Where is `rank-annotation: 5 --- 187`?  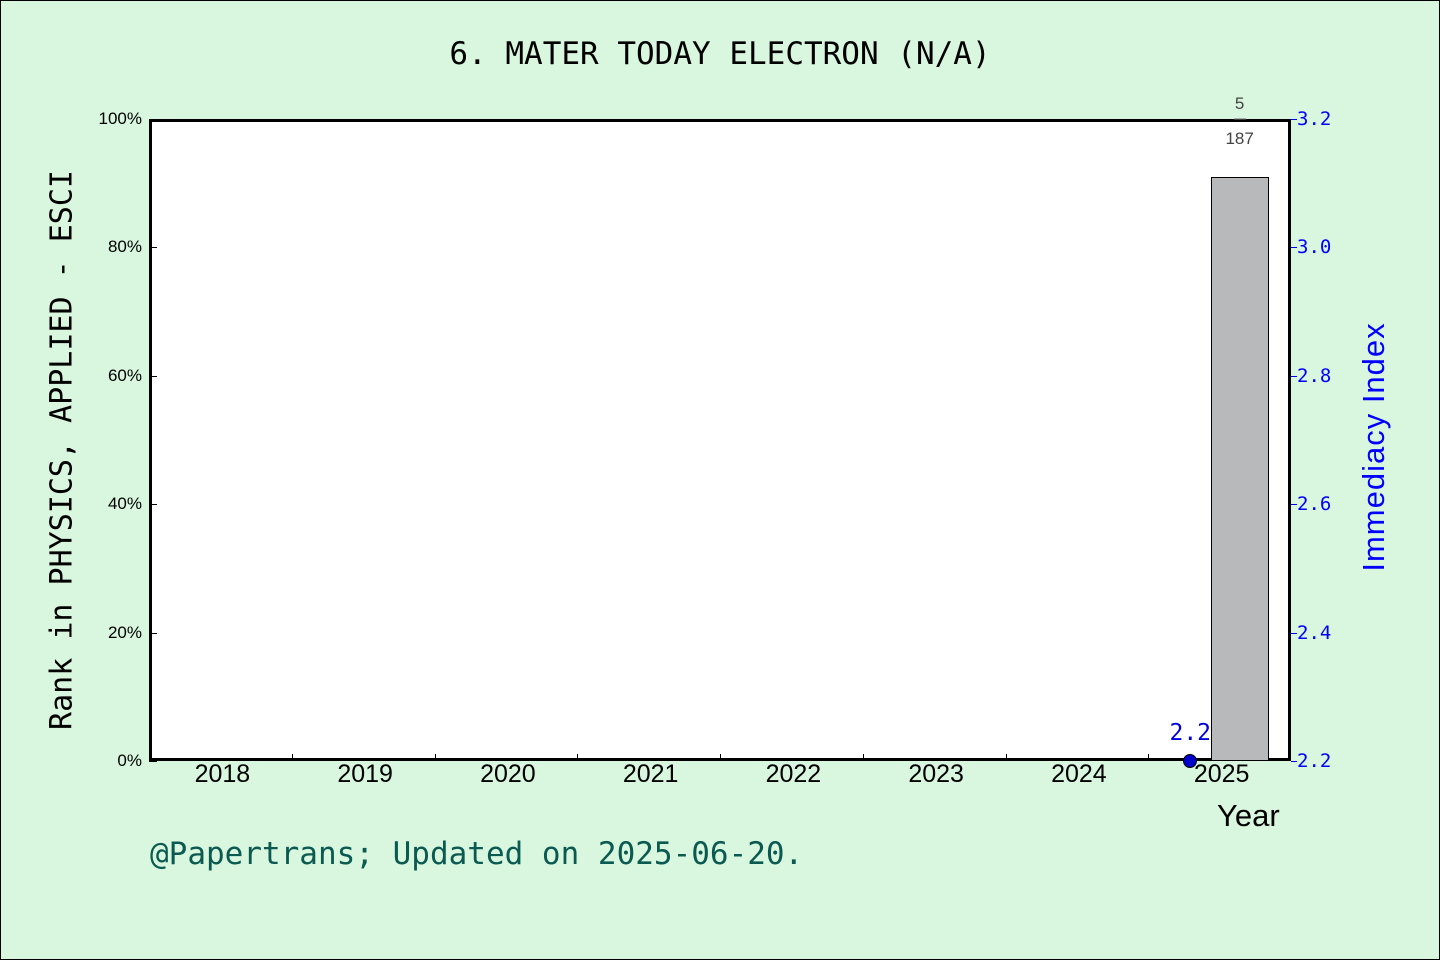
rank-annotation: 5 --- 187 is located at coordinates (1239, 121).